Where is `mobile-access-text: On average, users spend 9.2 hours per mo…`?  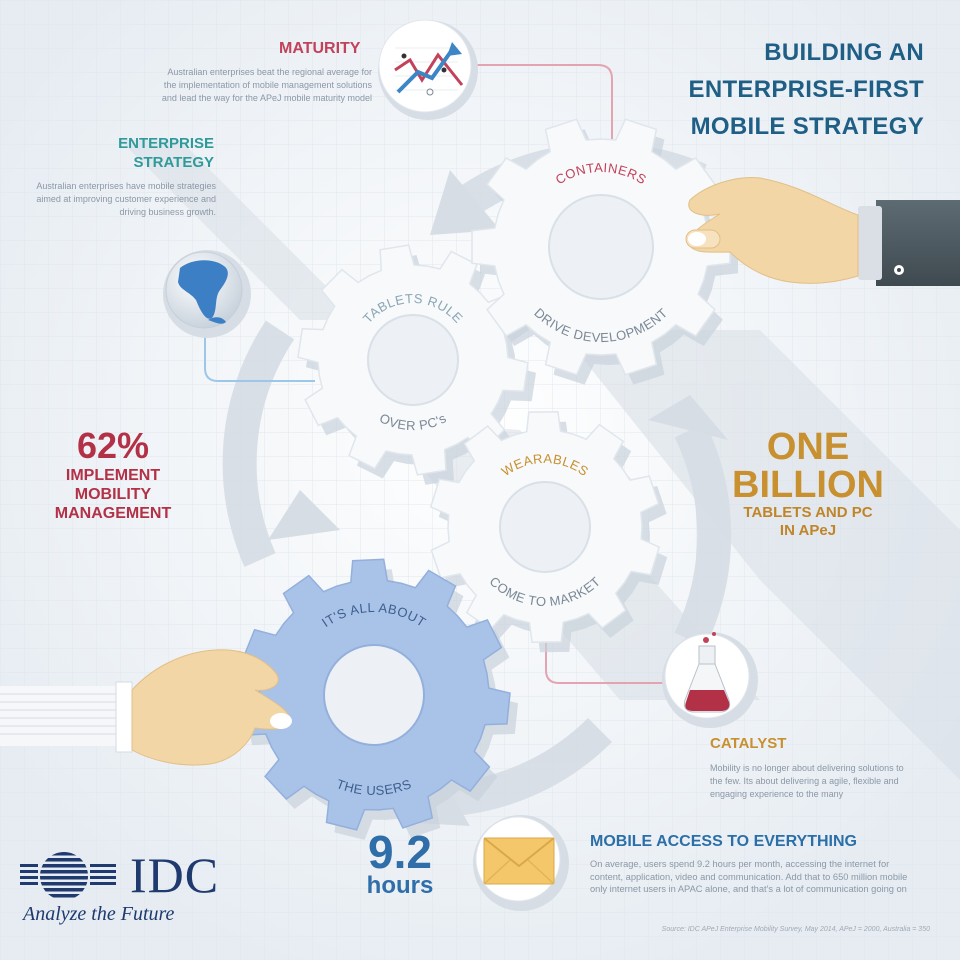 mobile-access-text: On average, users spend 9.2 hours per mo… is located at coordinates (749, 876).